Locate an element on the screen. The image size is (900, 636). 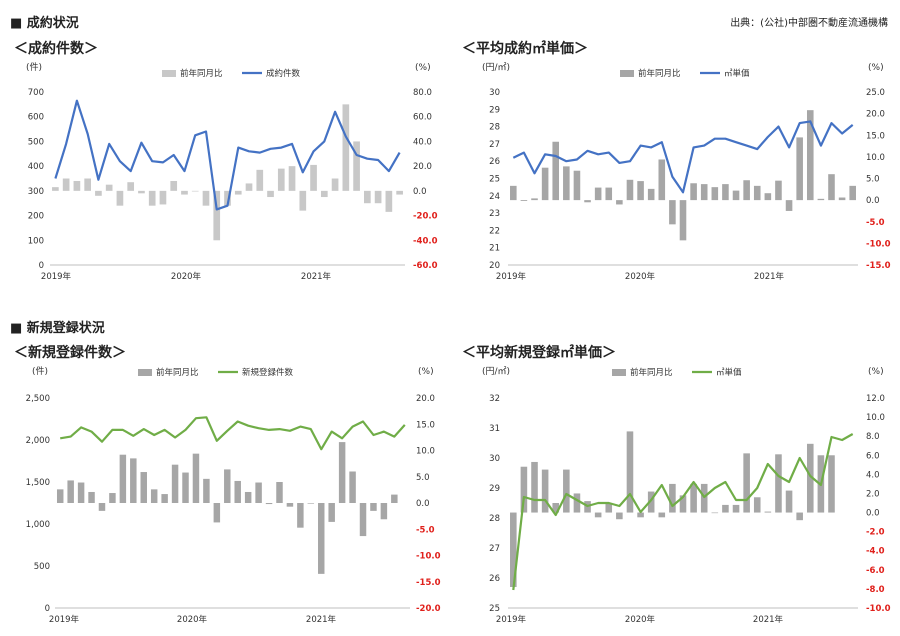
chart-title-contract-count: ＜成約件数＞ is located at coordinates (56, 49).